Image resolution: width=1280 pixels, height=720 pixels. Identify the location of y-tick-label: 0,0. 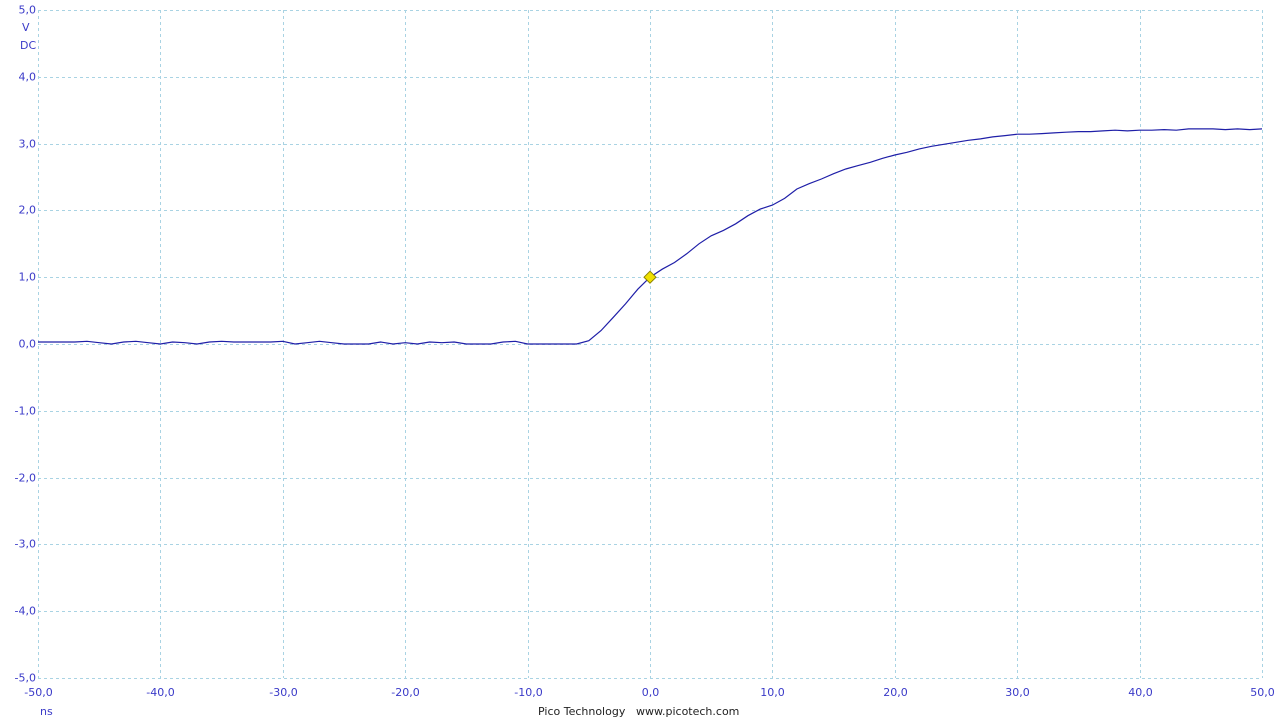
(28, 344).